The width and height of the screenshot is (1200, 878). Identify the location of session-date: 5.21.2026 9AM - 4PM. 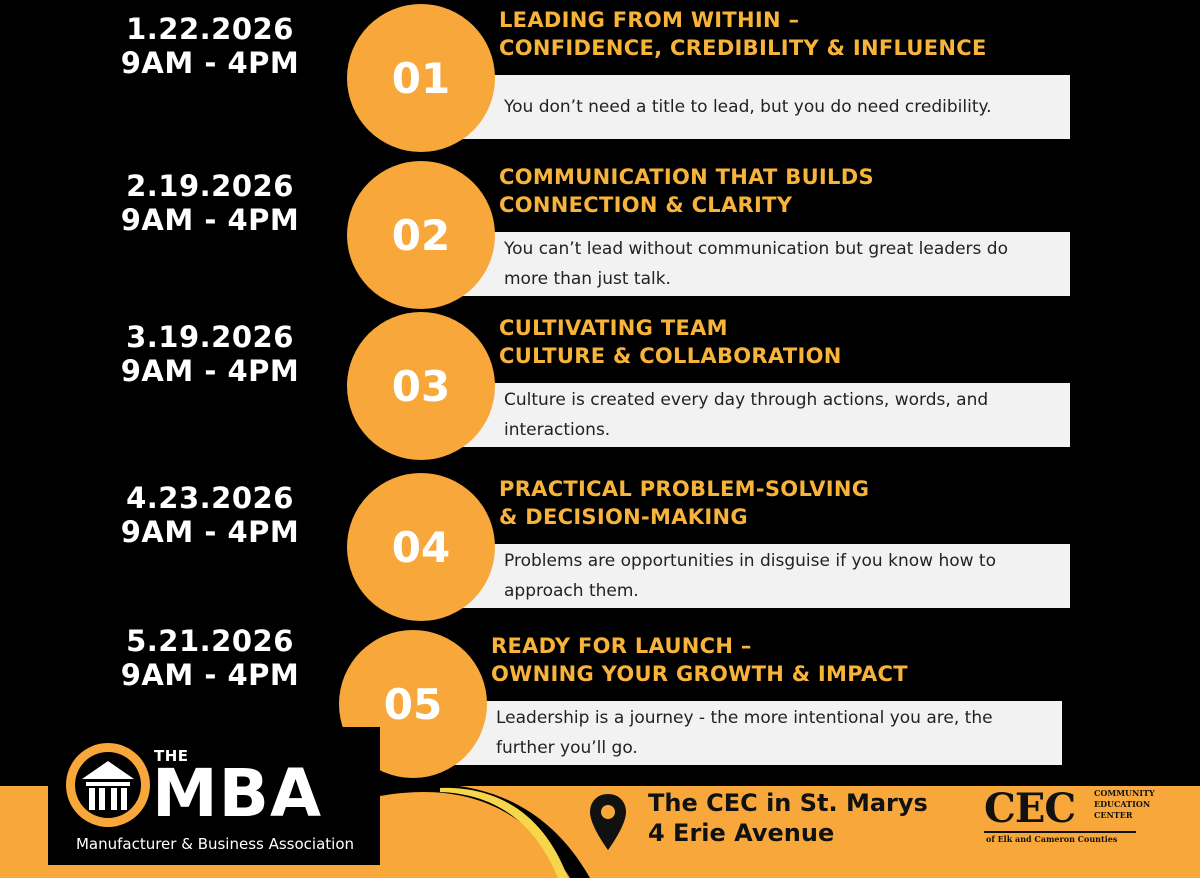
(210, 658).